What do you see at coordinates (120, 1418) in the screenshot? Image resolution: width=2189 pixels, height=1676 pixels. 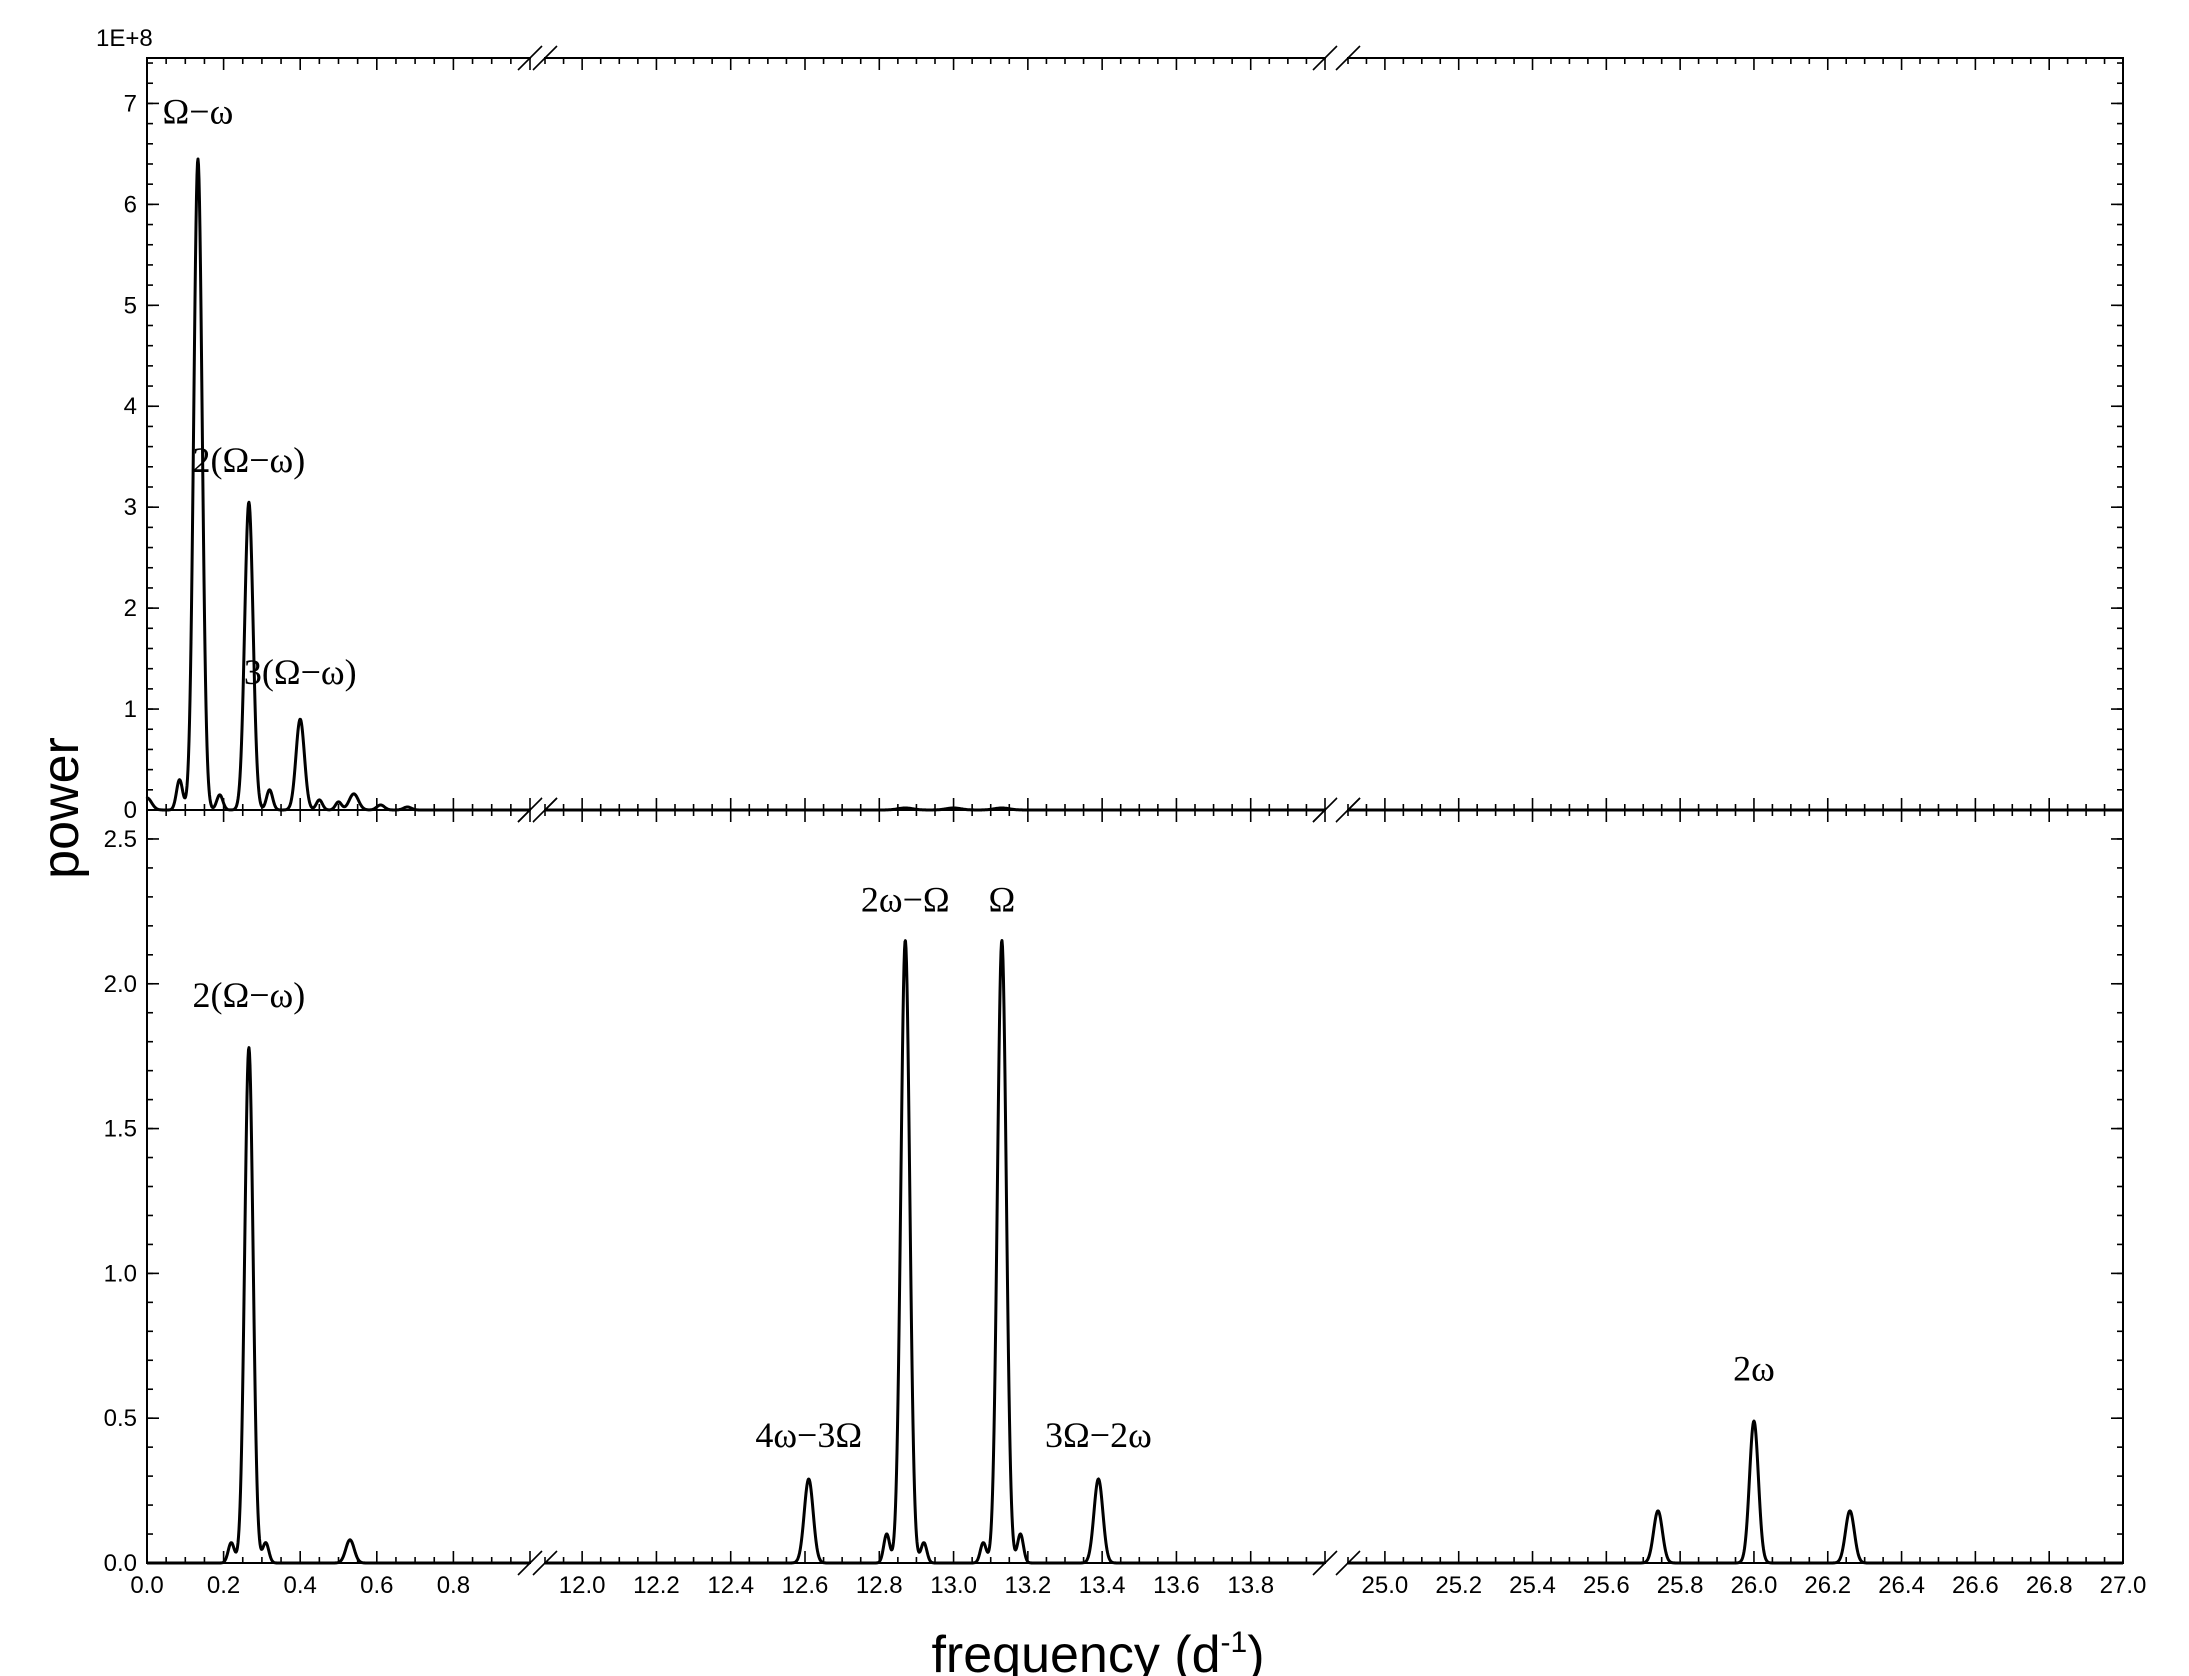 I see `bottom-y-tick-label: 0.5` at bounding box center [120, 1418].